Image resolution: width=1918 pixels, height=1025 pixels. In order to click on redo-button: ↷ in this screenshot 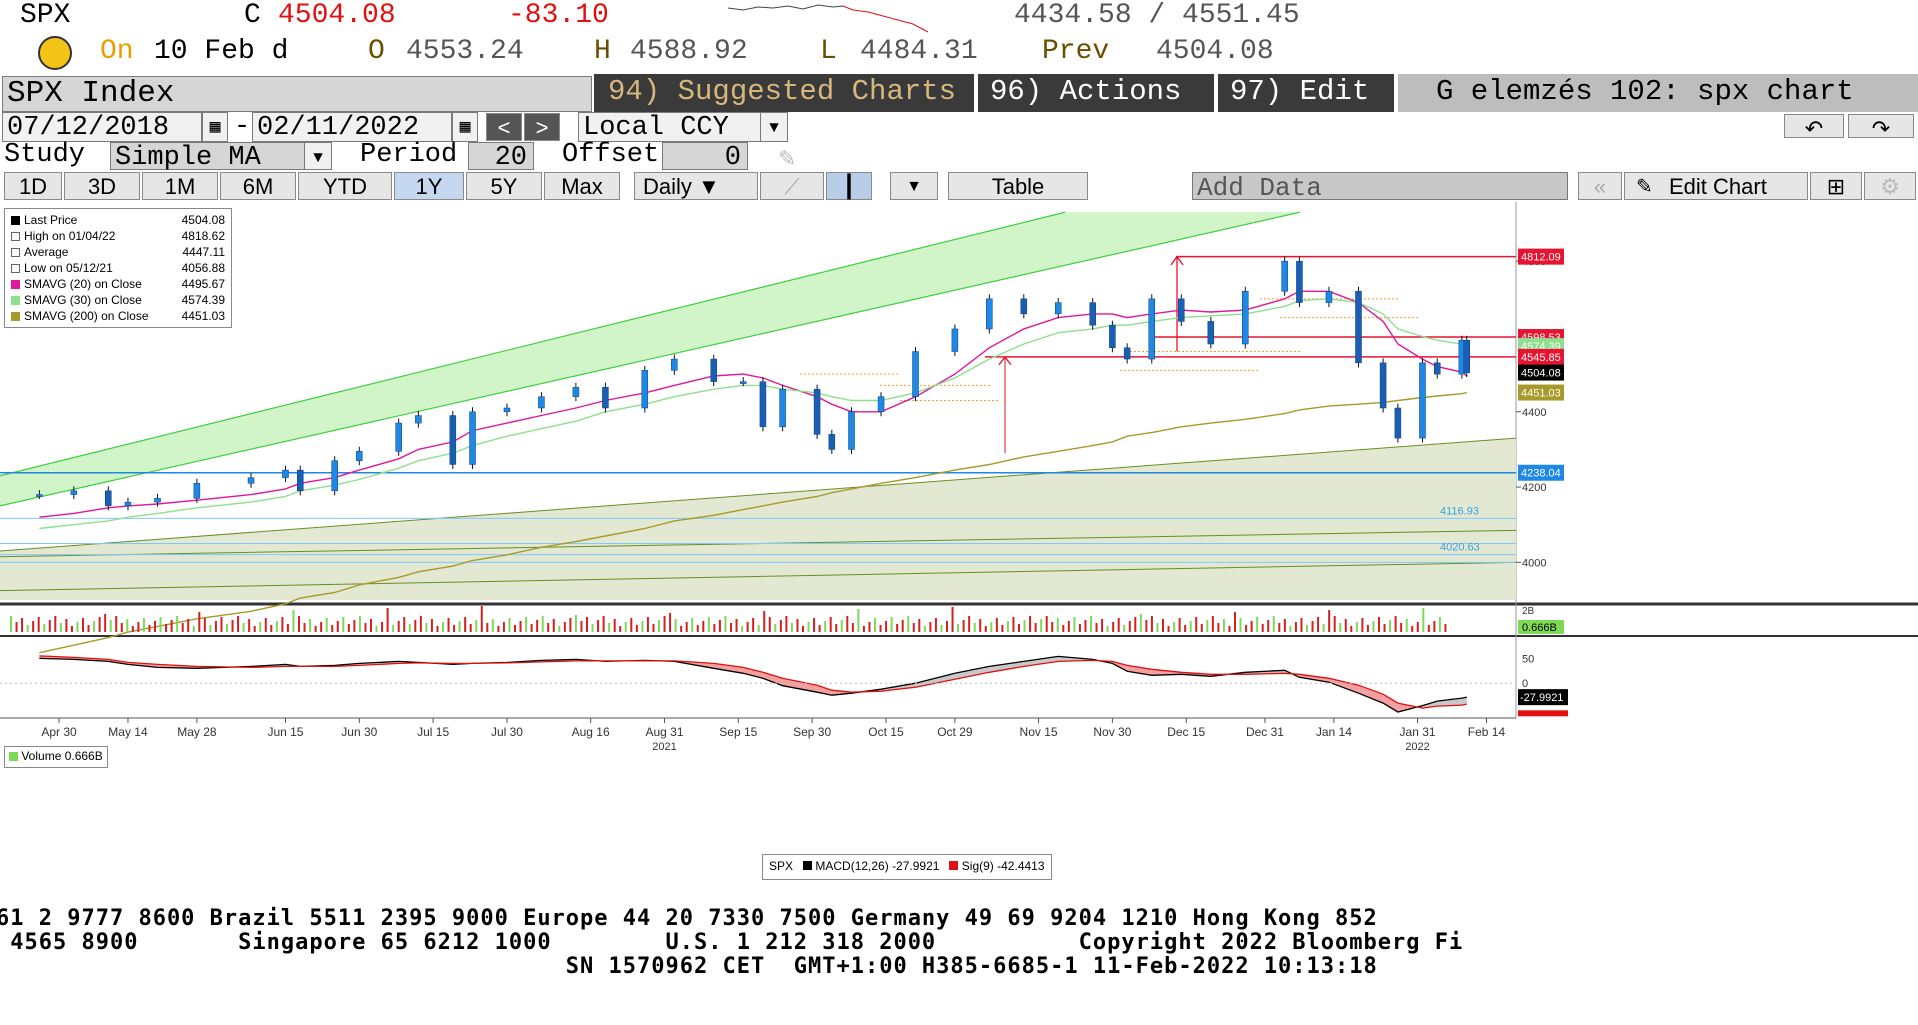, I will do `click(1881, 127)`.